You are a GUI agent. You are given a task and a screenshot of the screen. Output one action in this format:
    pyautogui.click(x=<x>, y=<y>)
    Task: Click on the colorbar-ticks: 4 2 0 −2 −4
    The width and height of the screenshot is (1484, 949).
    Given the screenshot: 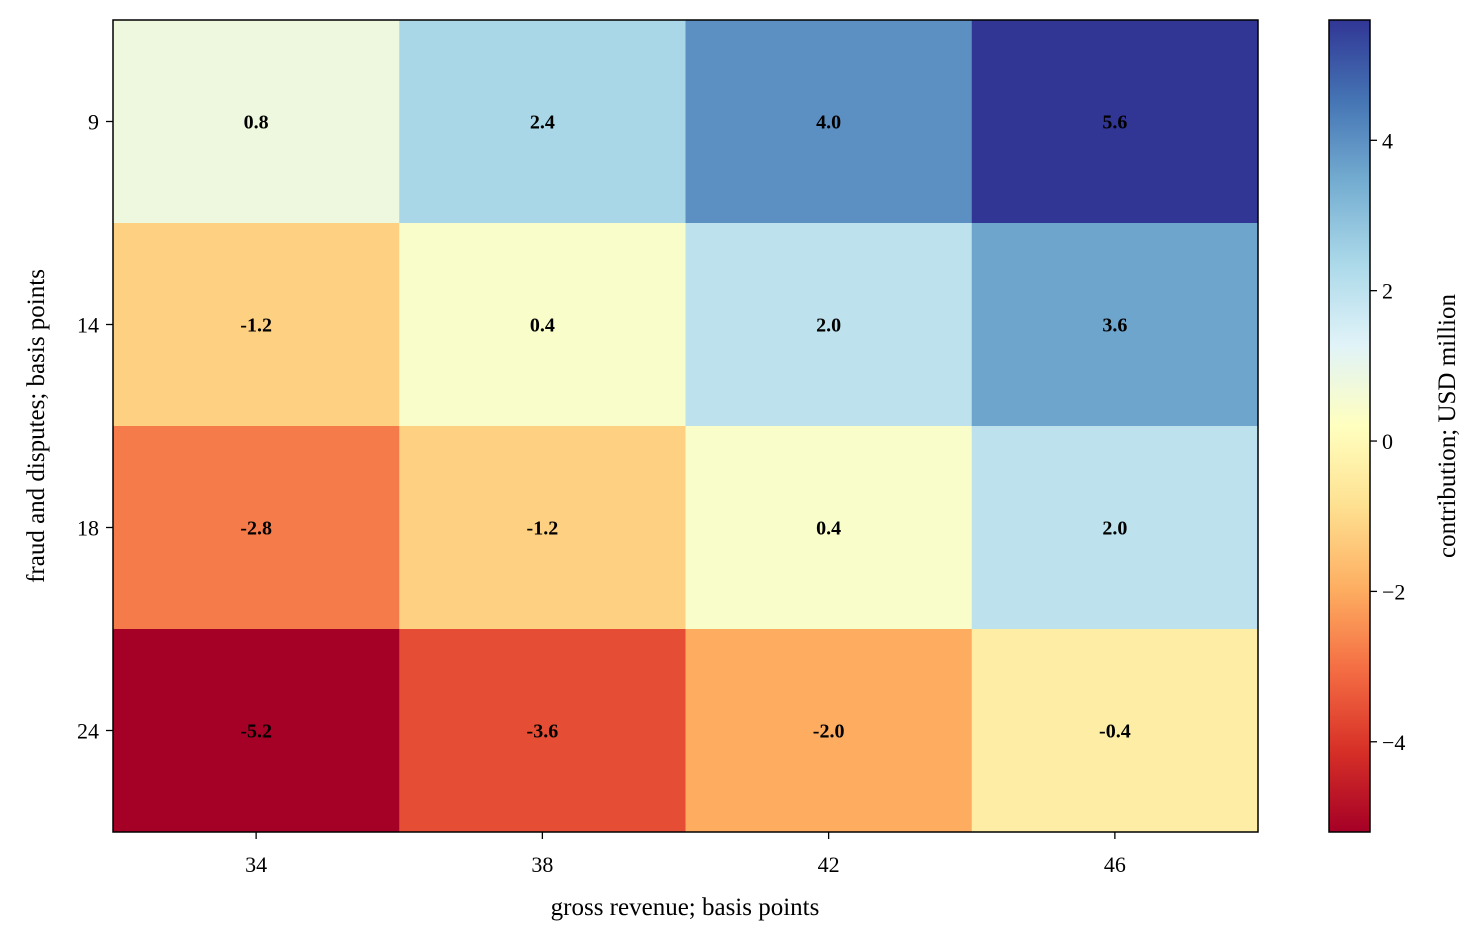 What is the action you would take?
    pyautogui.click(x=1387, y=441)
    